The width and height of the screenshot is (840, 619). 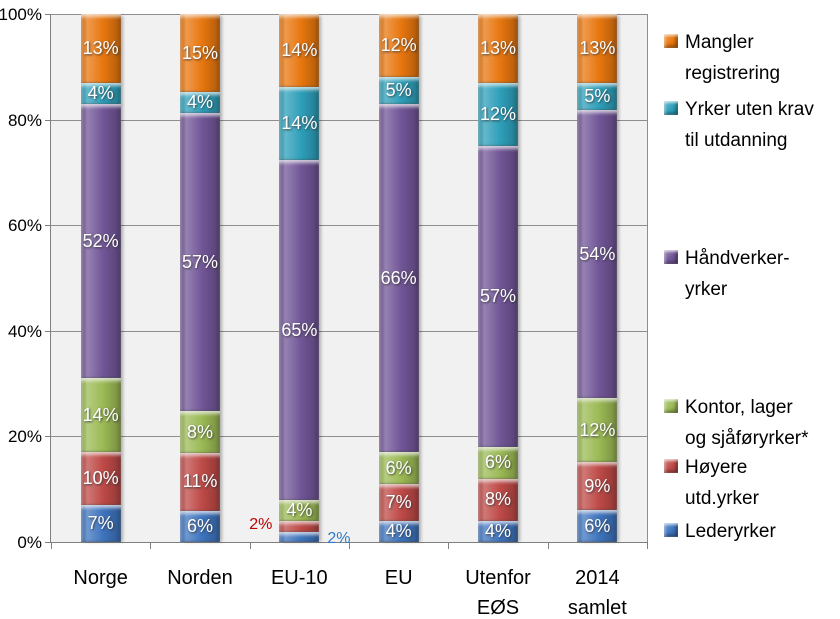 I want to click on category-label-2014-samlet: 2014 samlet, so click(x=597, y=593).